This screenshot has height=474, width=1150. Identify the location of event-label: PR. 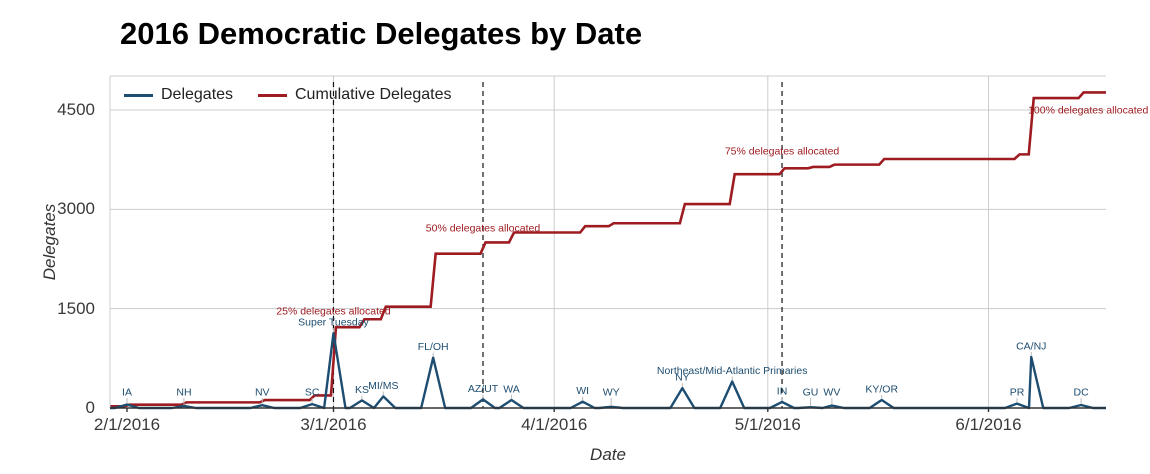
(1017, 393).